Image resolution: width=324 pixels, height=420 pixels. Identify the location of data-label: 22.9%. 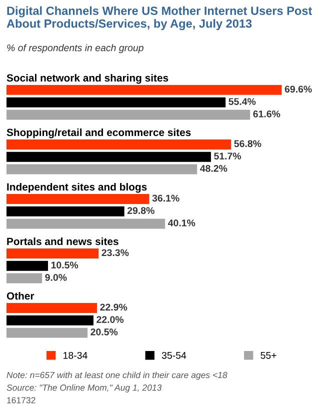
(114, 307).